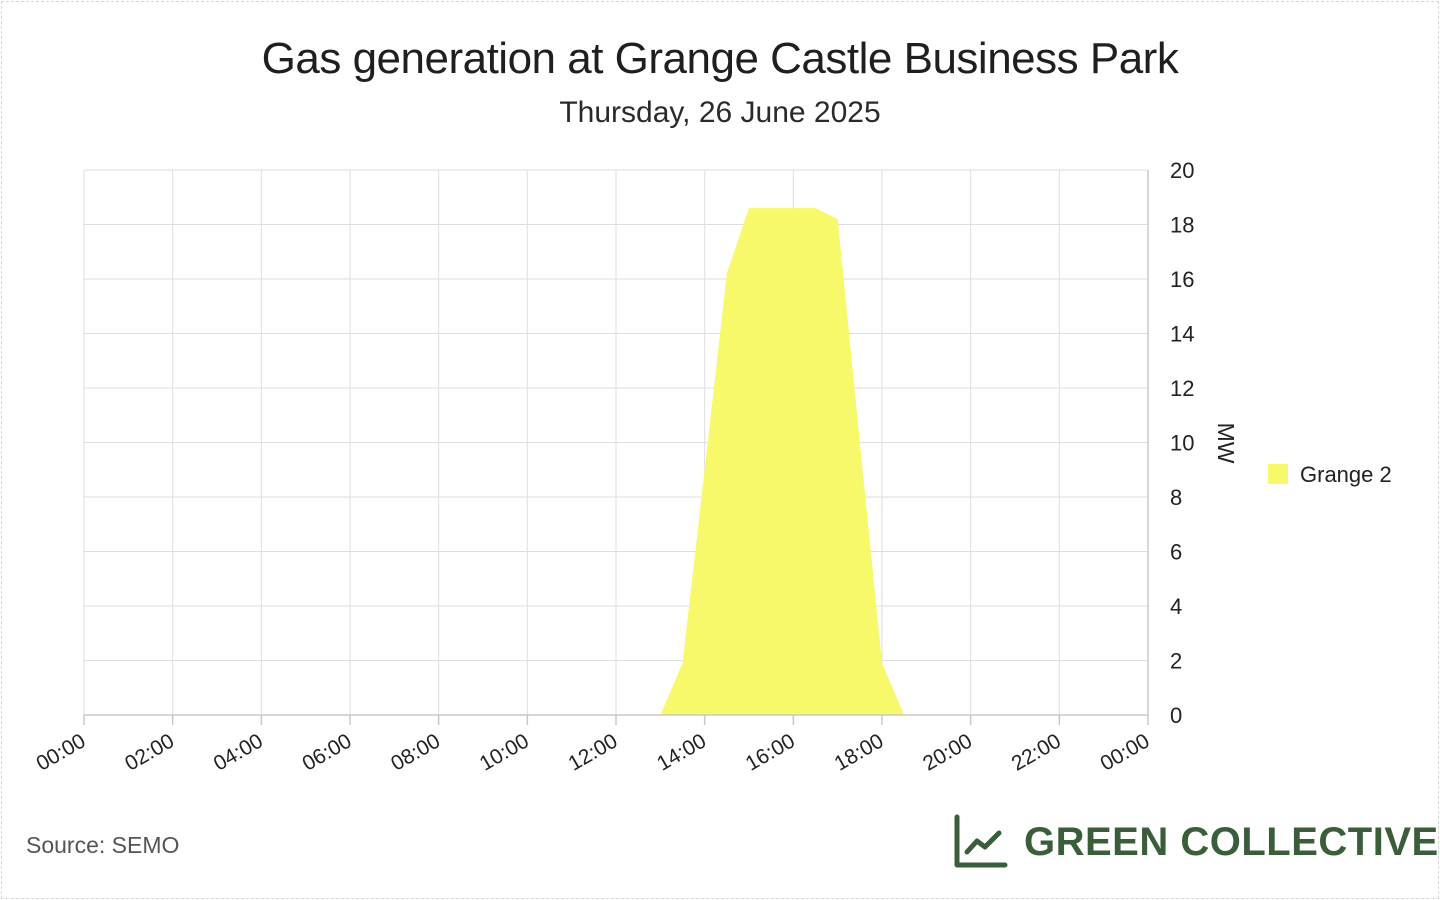 The width and height of the screenshot is (1440, 900). What do you see at coordinates (1036, 752) in the screenshot?
I see `x-tick-label: 22:00` at bounding box center [1036, 752].